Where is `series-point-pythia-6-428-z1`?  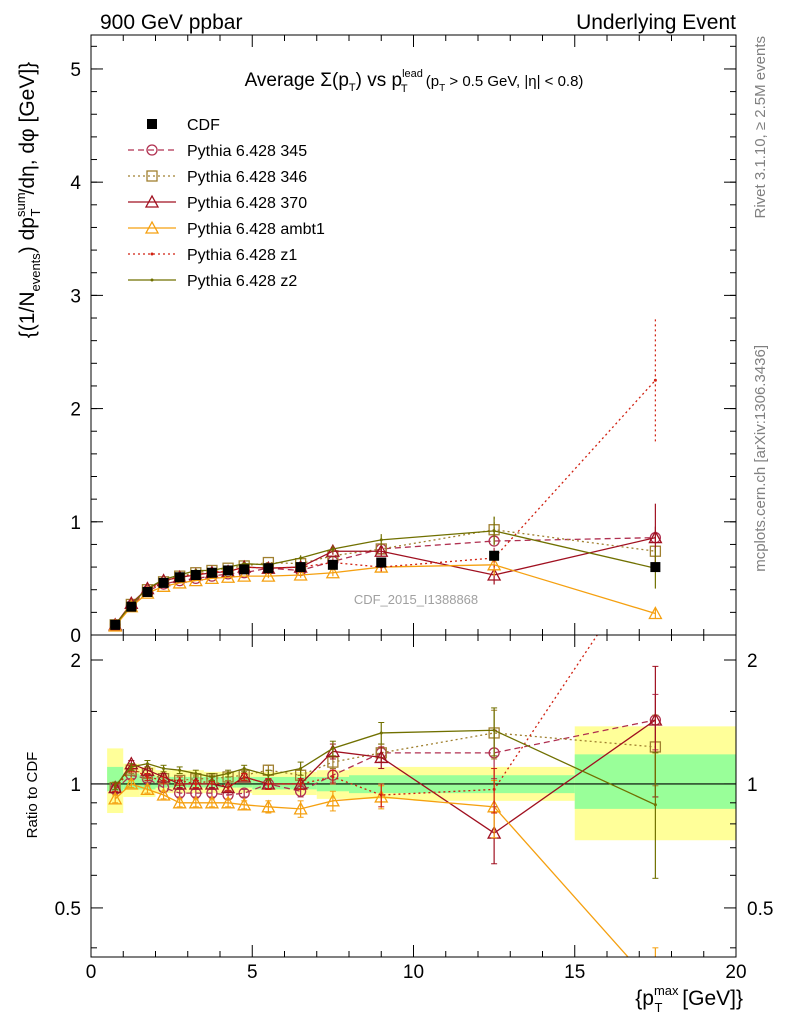
series-point-pythia-6-428-z1 is located at coordinates (655, 380).